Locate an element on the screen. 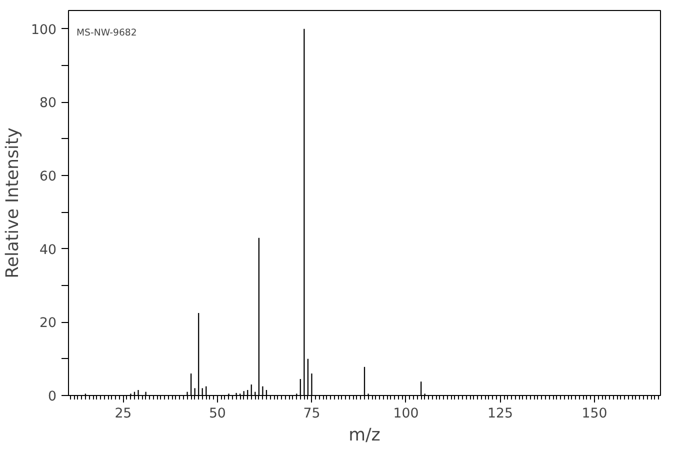 Image resolution: width=676 pixels, height=455 pixels. x-tick-label: 25 is located at coordinates (123, 414).